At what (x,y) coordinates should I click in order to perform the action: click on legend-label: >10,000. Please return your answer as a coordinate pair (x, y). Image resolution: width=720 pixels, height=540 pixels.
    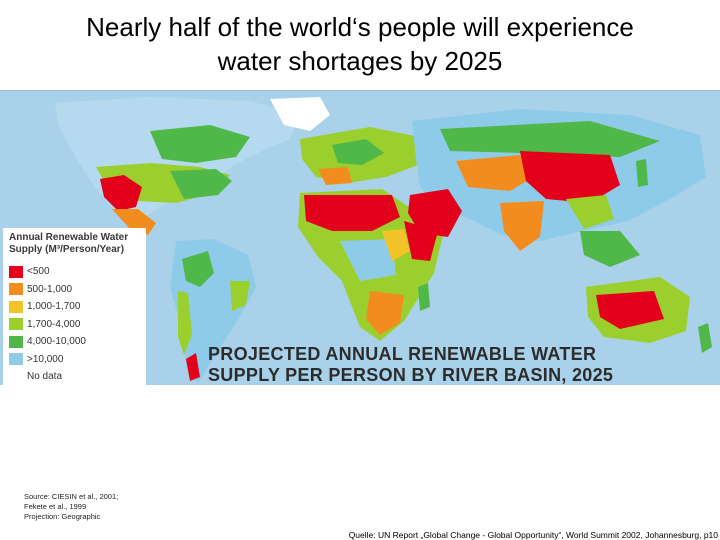
    Looking at the image, I should click on (45, 359).